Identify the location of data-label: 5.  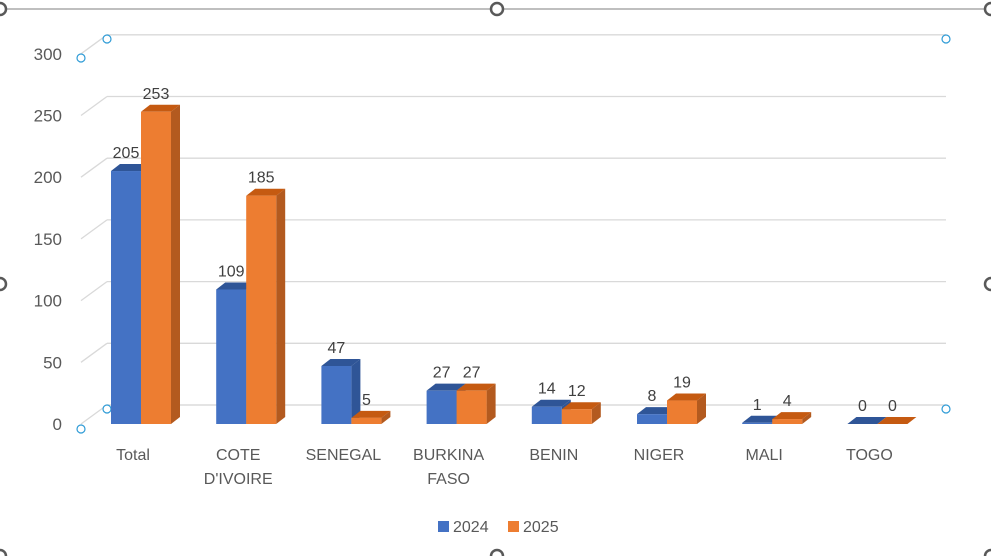
(366, 400).